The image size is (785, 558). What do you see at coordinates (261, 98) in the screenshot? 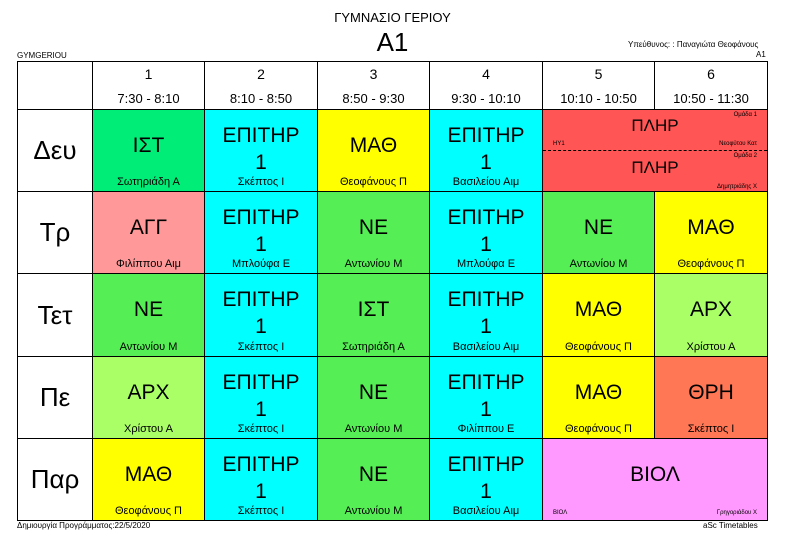
I see `period-time: 8:10 - 8:50` at bounding box center [261, 98].